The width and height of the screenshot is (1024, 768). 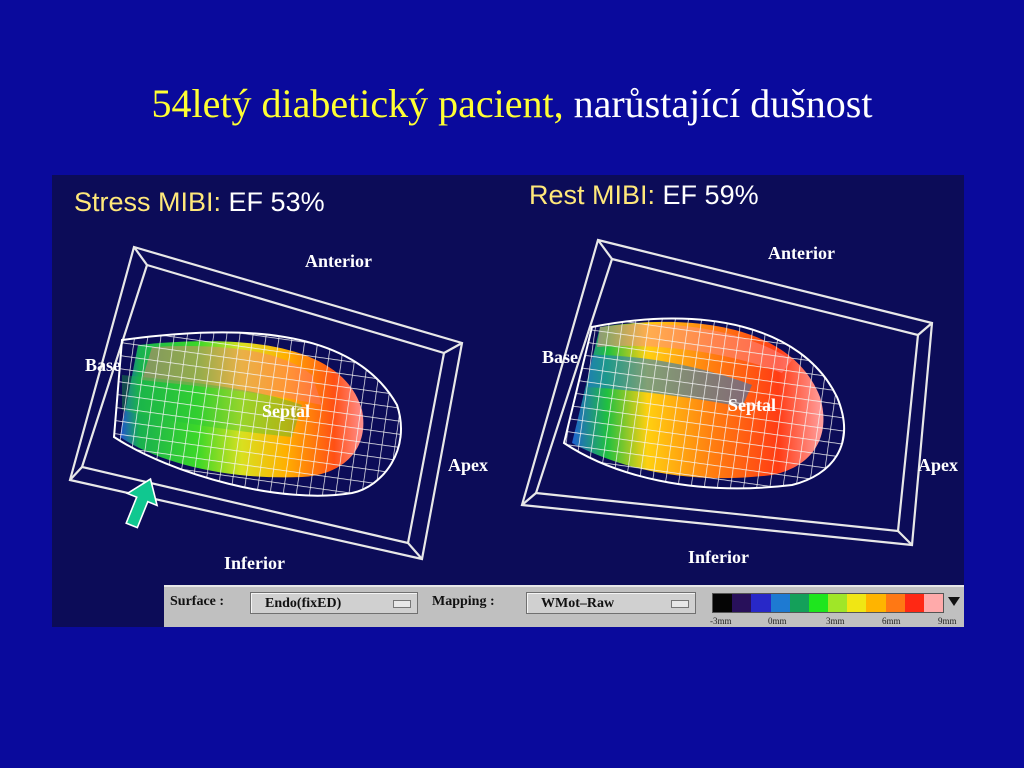 I want to click on title-highlight: 54letý diabetický pacient,, so click(x=357, y=103).